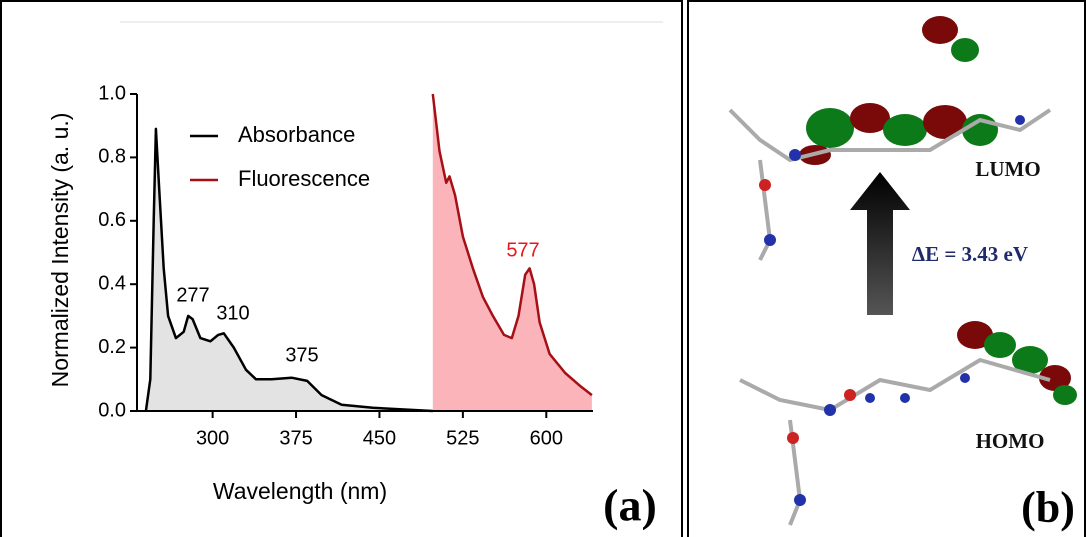 The image size is (1086, 537). Describe the element at coordinates (304, 178) in the screenshot. I see `legend-label: Fluorescence` at that location.